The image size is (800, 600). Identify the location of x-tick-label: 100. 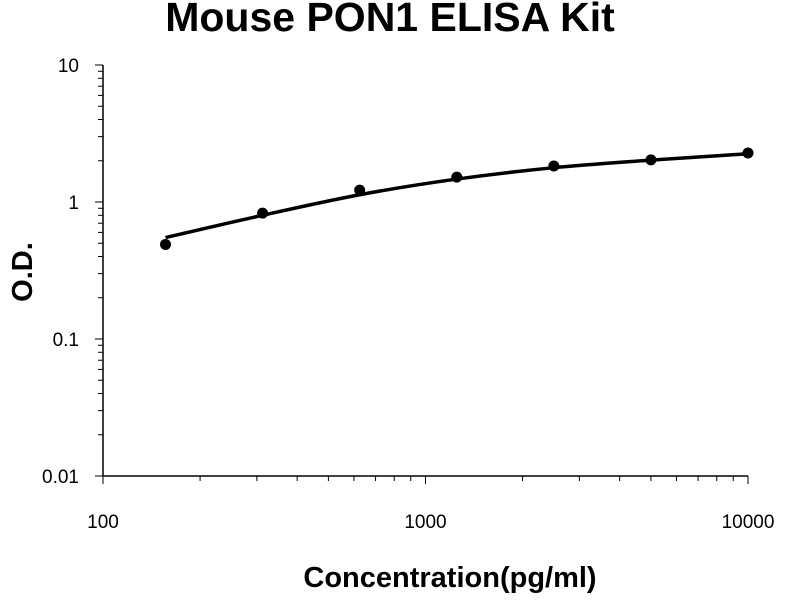
(103, 522).